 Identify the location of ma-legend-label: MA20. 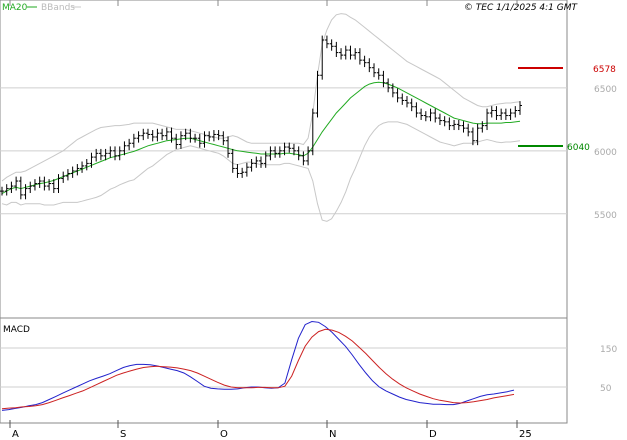
(15, 8).